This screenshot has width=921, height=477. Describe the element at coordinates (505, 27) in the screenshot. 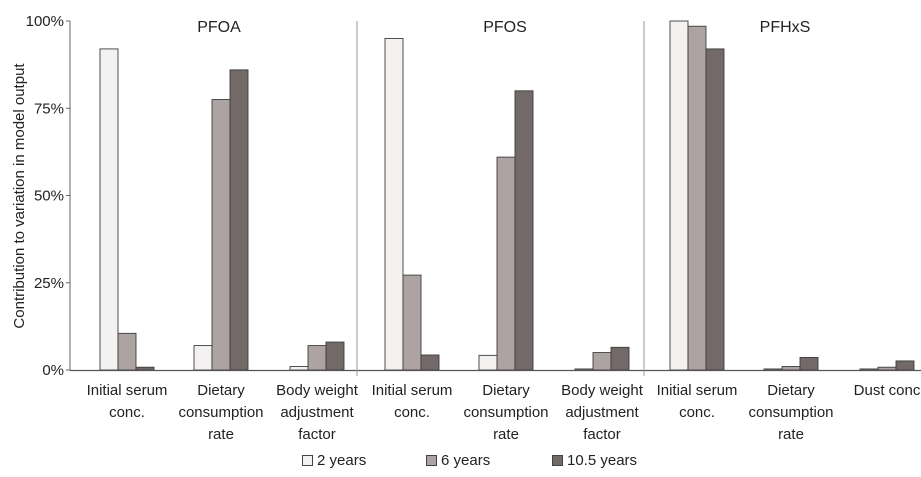

I see `panel-title: PFOS` at that location.